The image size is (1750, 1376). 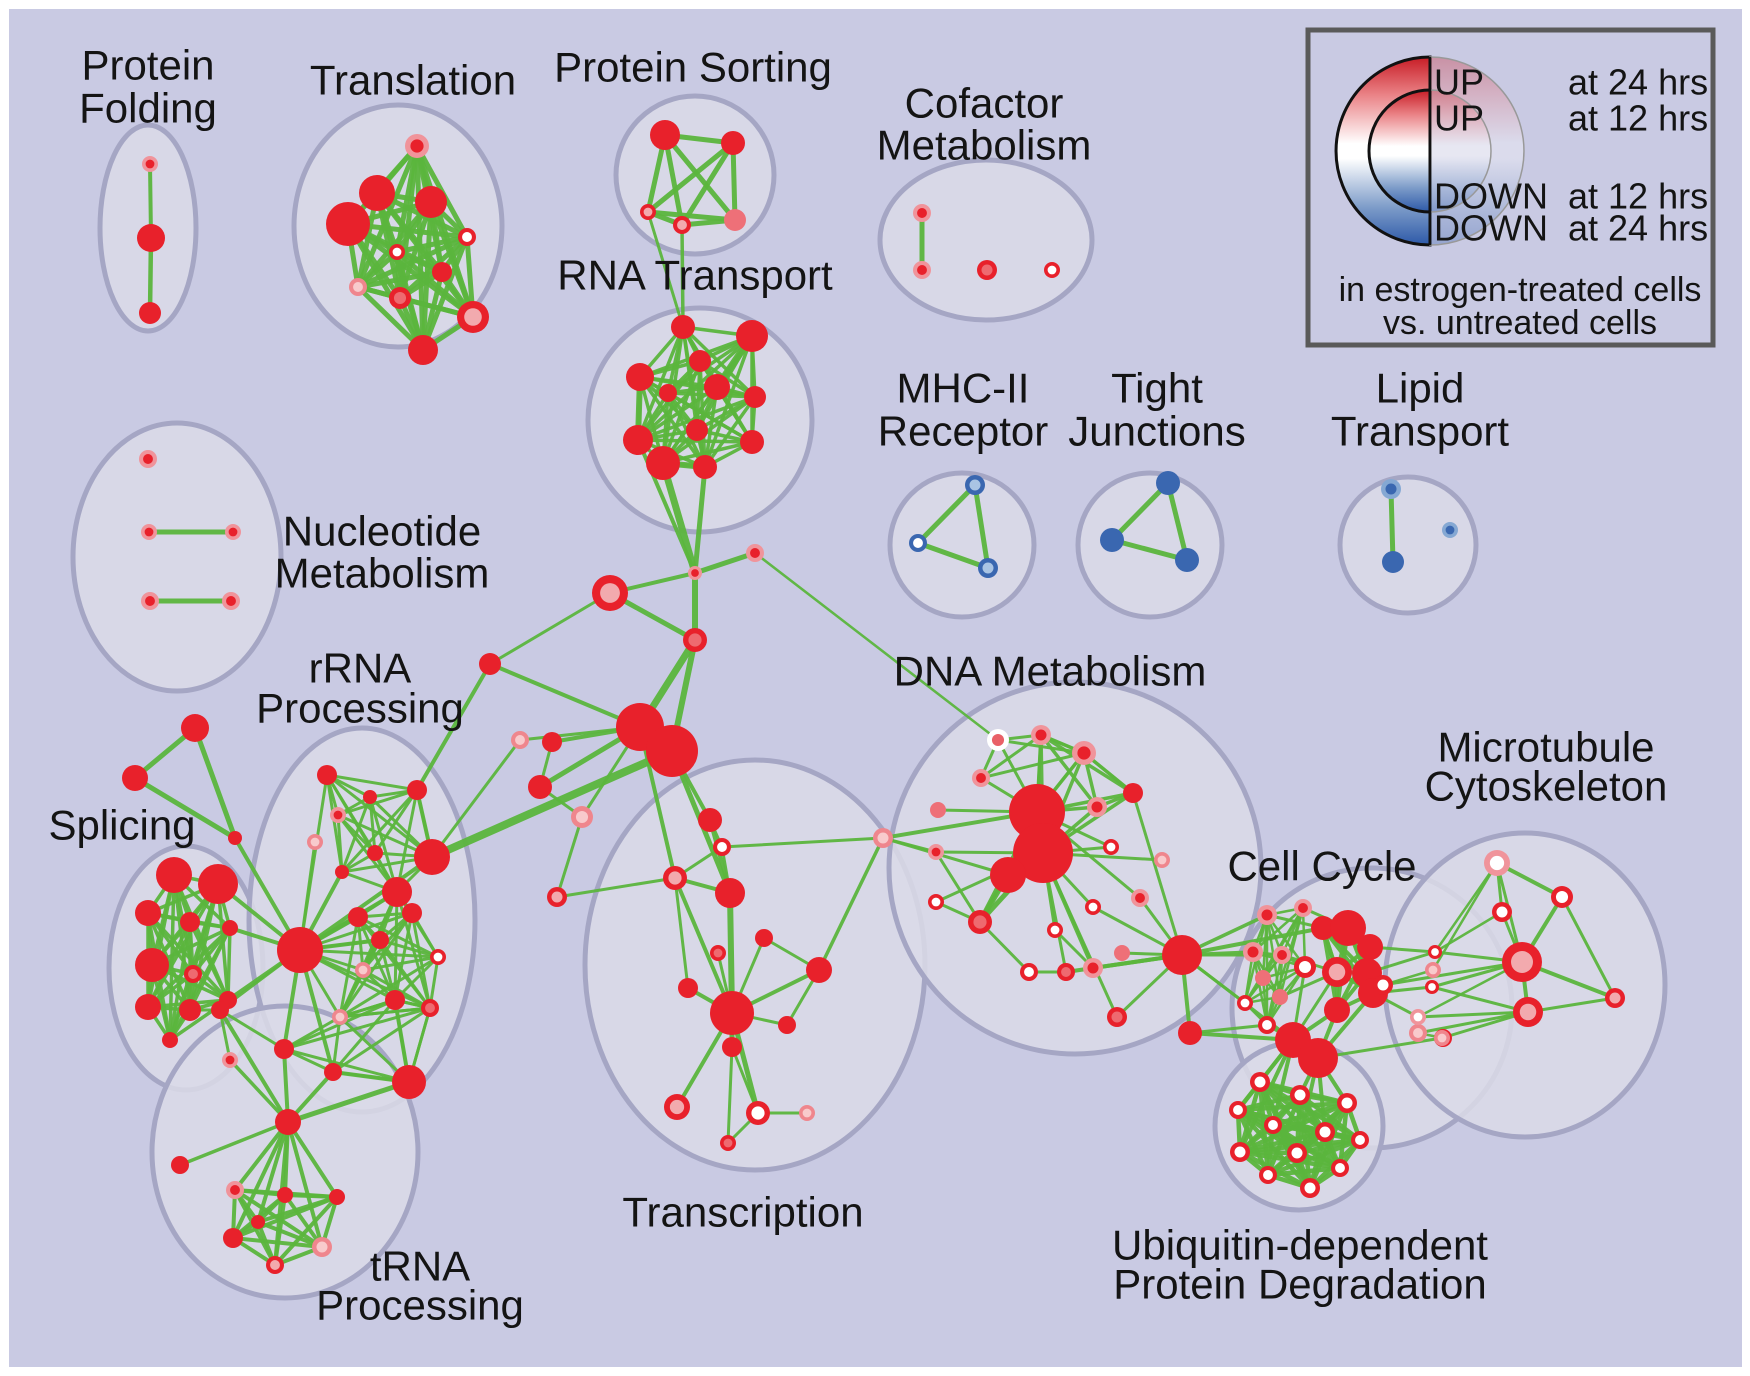 I want to click on cluster-label-trna-processing: tRNA, so click(x=420, y=1266).